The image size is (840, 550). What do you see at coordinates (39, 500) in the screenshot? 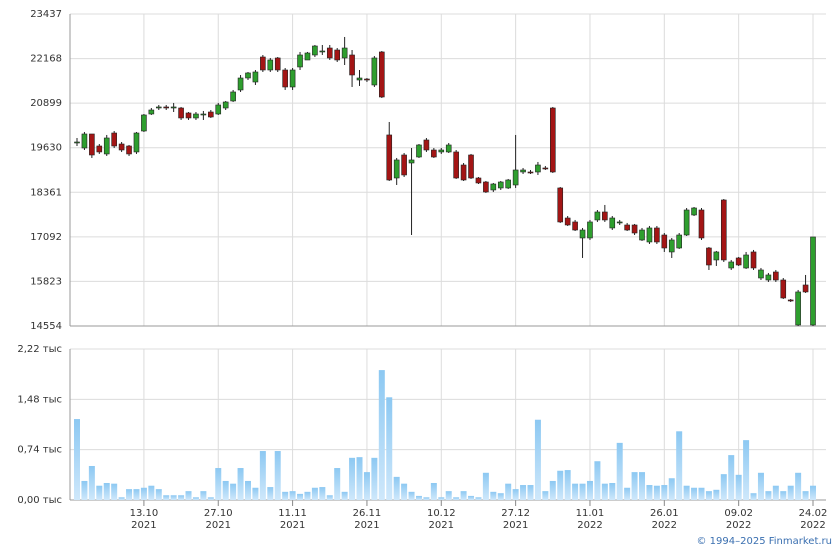
I see `y-tick-label: 0,00 тыс` at bounding box center [39, 500].